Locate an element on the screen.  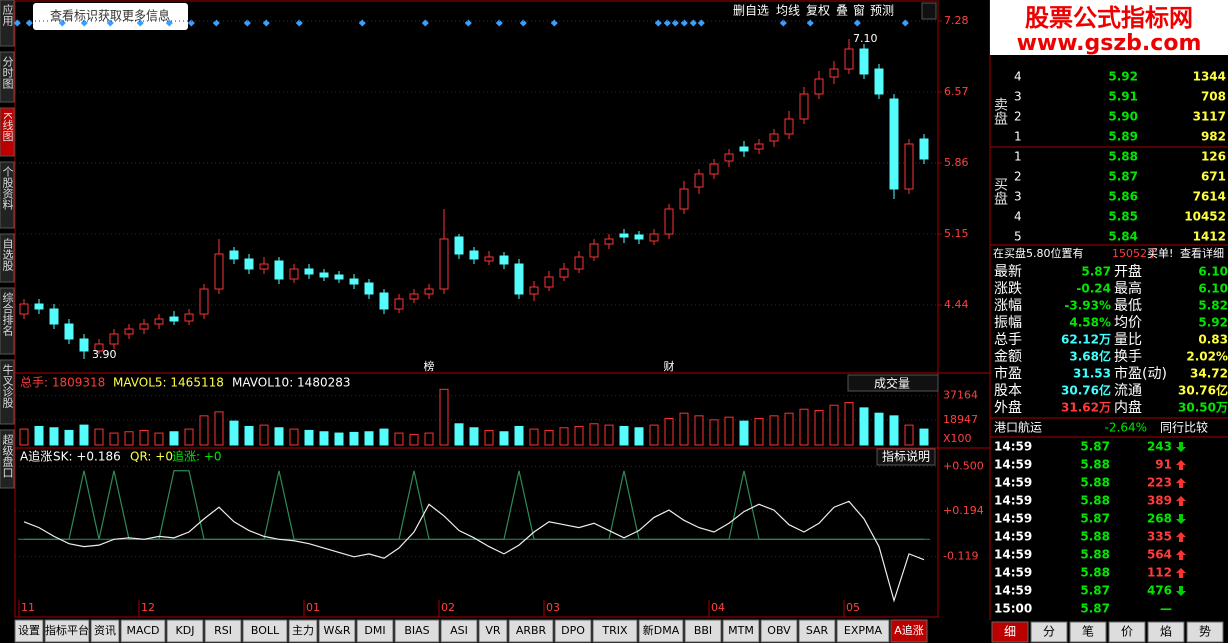
selector-text: 成交量 is located at coordinates (892, 383).